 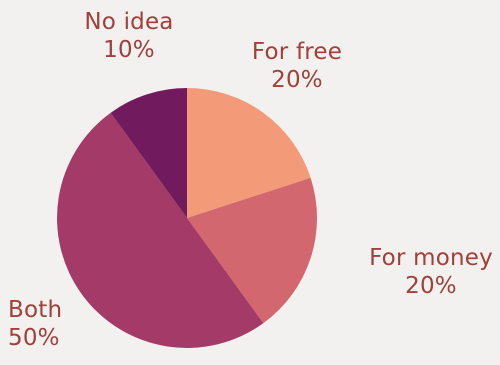 I want to click on slice-label-no-idea-name: No idea, so click(x=129, y=22).